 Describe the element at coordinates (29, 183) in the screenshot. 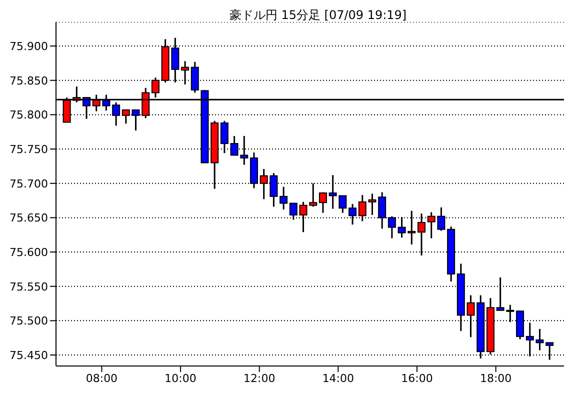

I see `y-tick-label: 75.700` at that location.